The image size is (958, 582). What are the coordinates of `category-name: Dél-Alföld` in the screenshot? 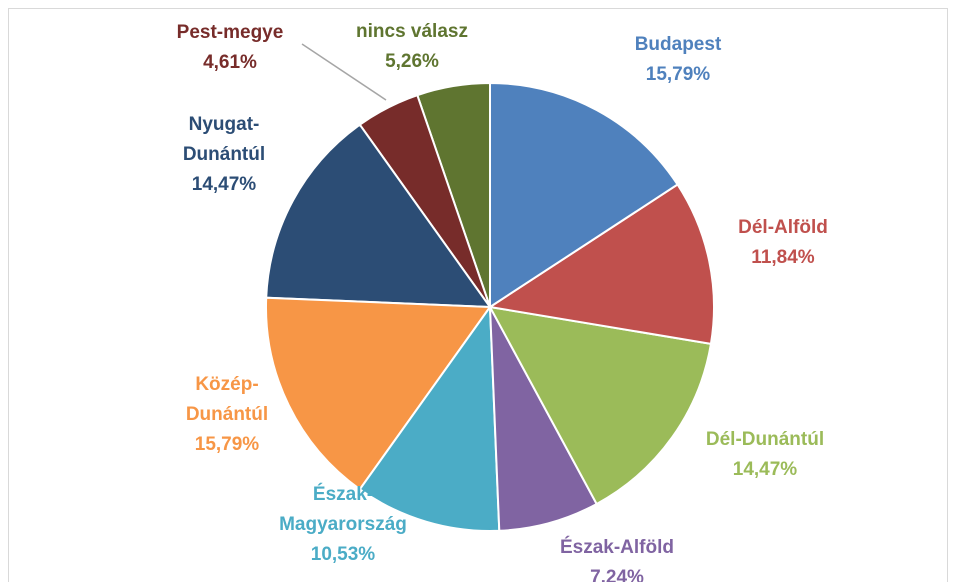 It's located at (783, 227).